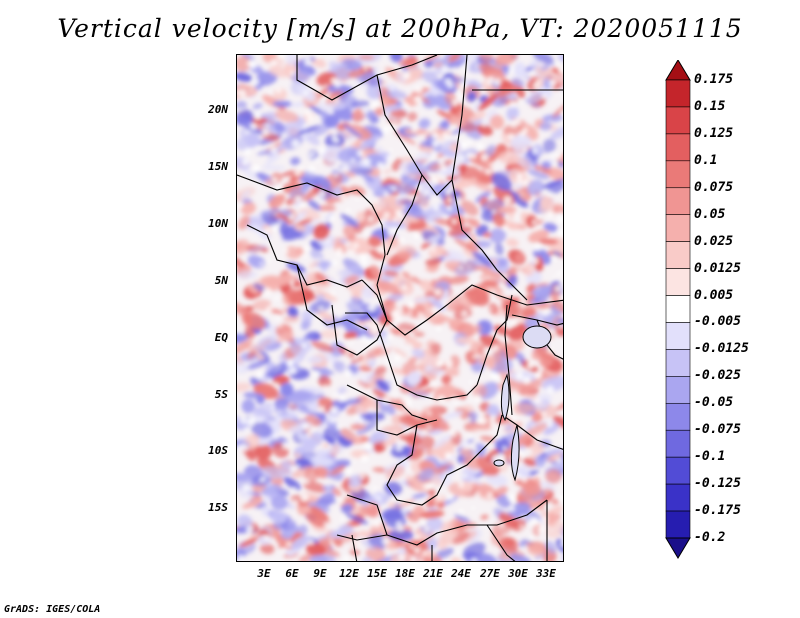 This screenshot has width=800, height=618. Describe the element at coordinates (714, 295) in the screenshot. I see `colorbar-tick-label: 0.005` at that location.